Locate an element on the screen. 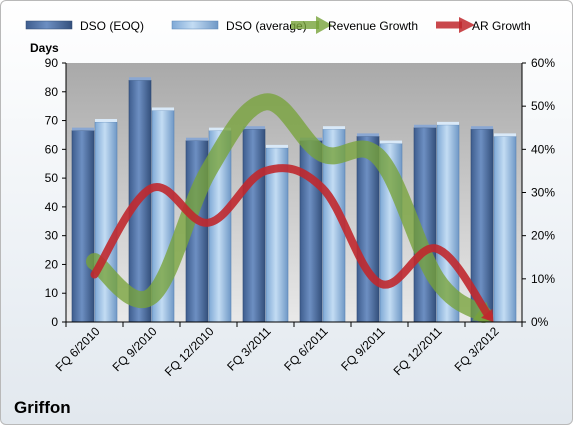 Image resolution: width=575 pixels, height=427 pixels. y2-tick-label-0: 0% is located at coordinates (540, 322).